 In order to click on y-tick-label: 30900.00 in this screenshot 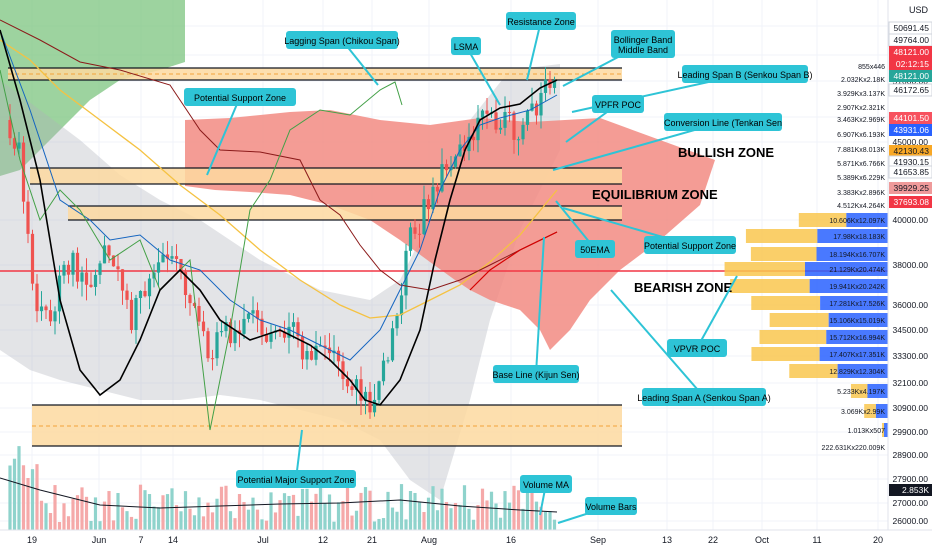, I will do `click(911, 408)`.